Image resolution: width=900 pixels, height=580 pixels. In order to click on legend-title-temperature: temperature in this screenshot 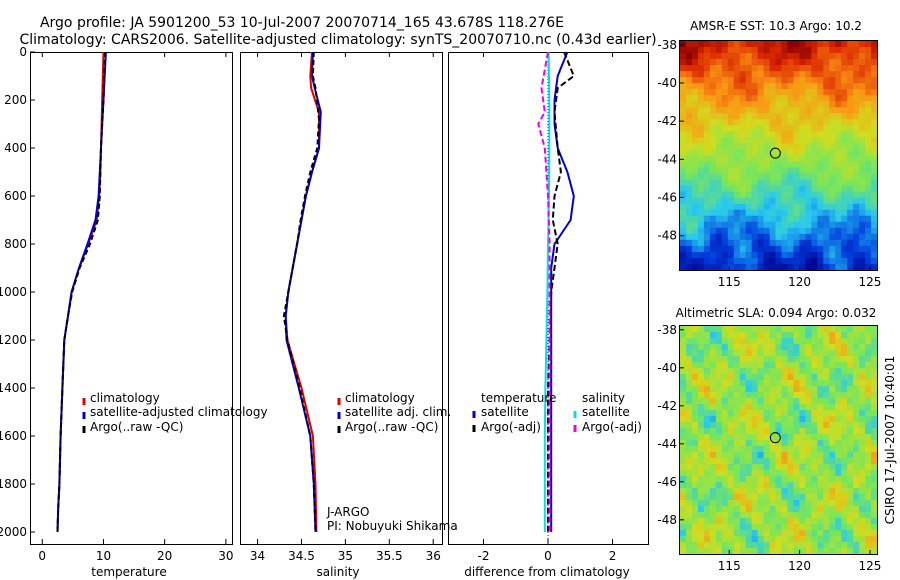, I will do `click(518, 398)`.